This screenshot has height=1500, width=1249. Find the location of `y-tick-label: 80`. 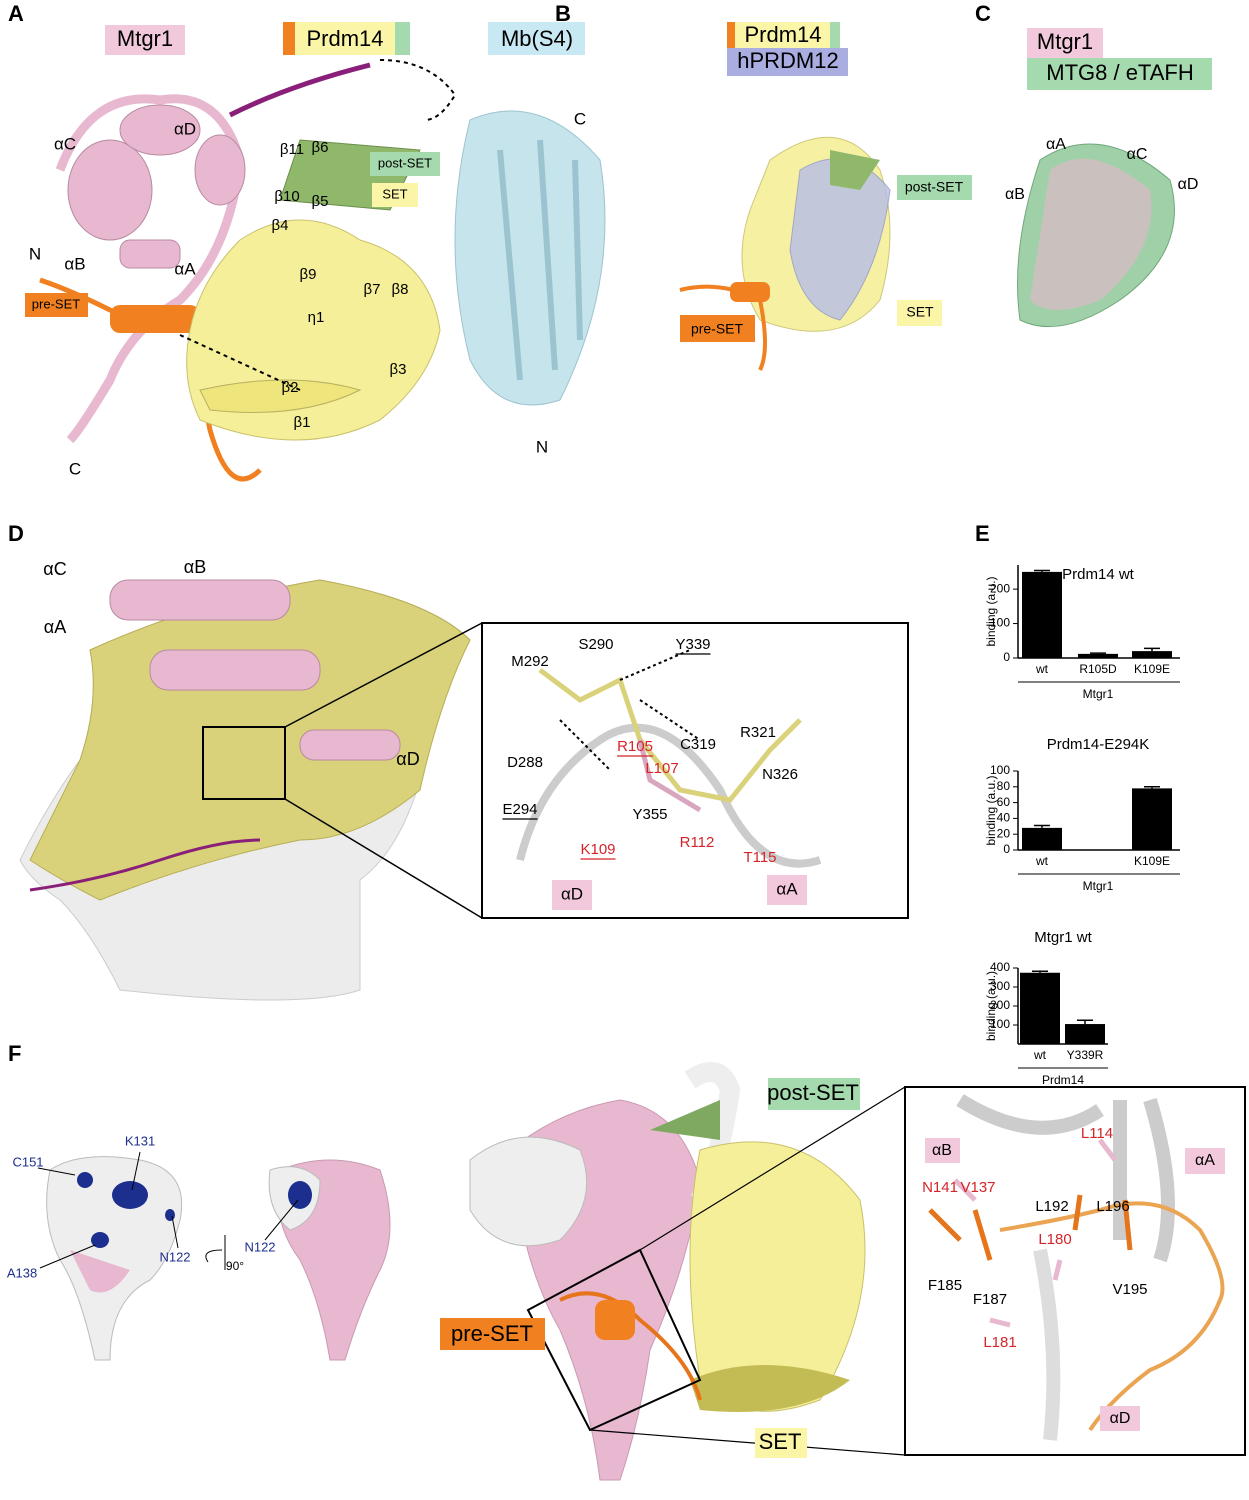

y-tick-label: 80 is located at coordinates (1004, 786).